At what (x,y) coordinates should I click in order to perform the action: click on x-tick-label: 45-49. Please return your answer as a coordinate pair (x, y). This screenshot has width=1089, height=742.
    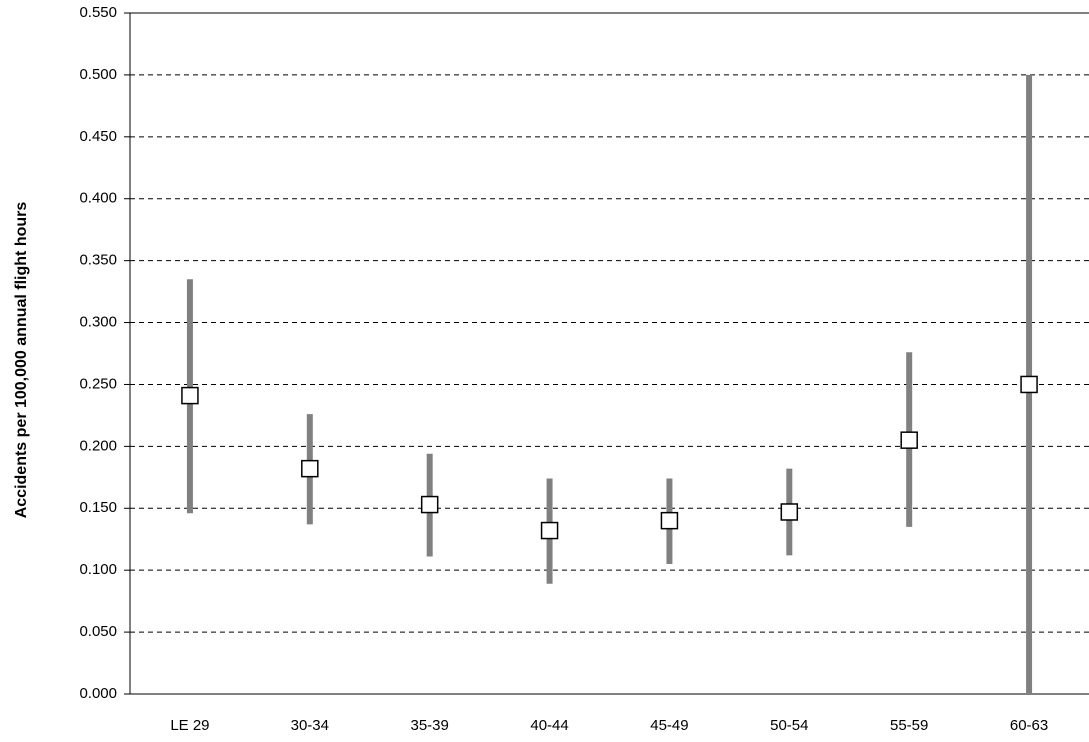
    Looking at the image, I should click on (669, 725).